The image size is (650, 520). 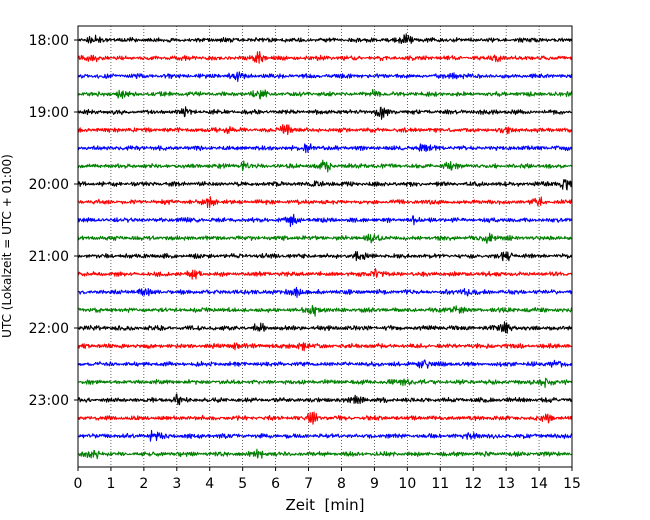 What do you see at coordinates (325, 220) in the screenshot?
I see `trace-2030` at bounding box center [325, 220].